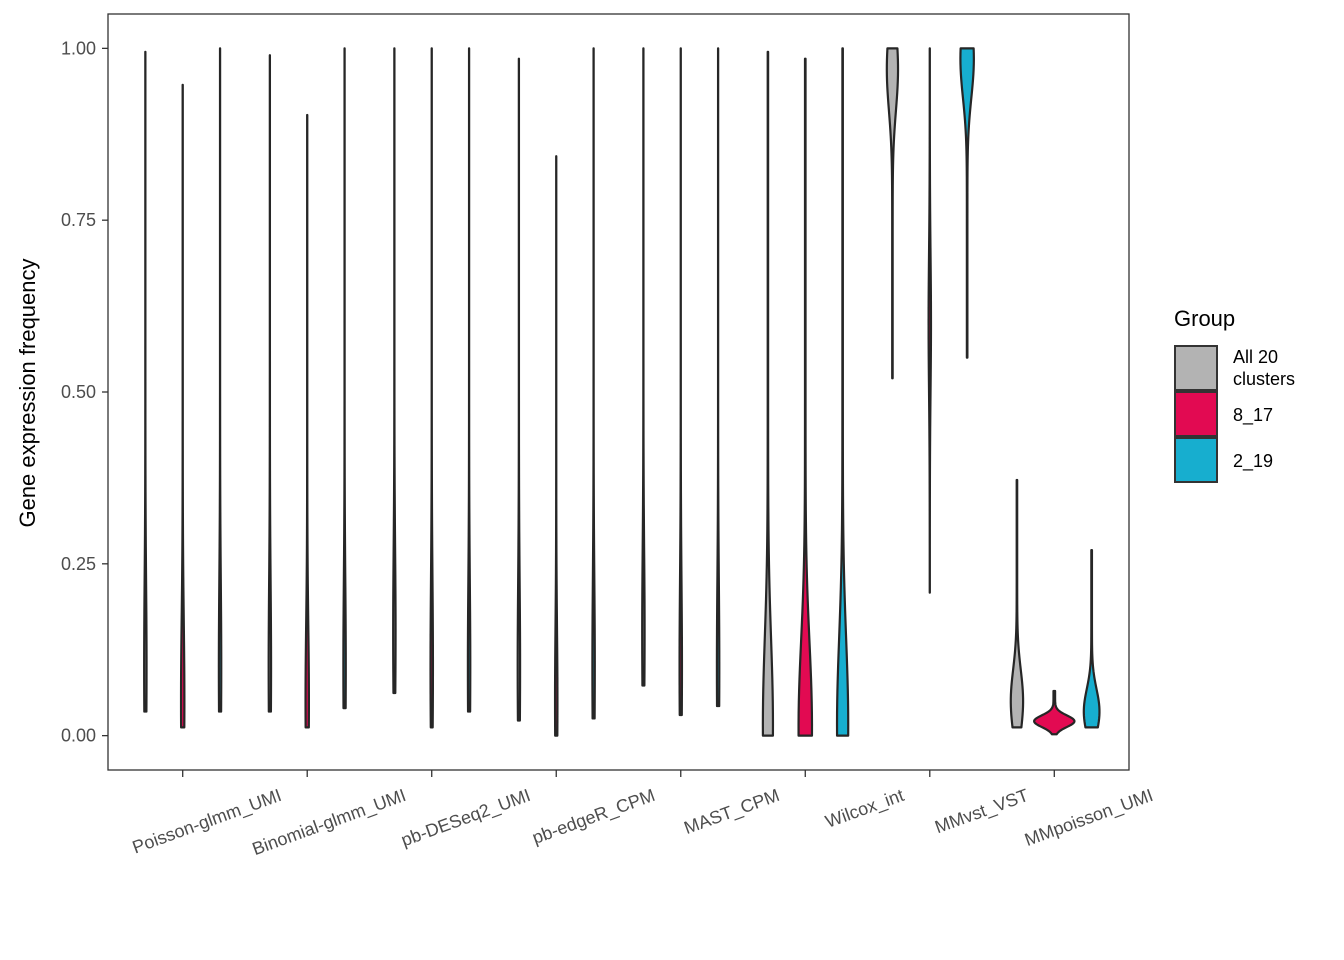 Image resolution: width=1344 pixels, height=960 pixels. I want to click on y-tick-label: 0.50, so click(78, 392).